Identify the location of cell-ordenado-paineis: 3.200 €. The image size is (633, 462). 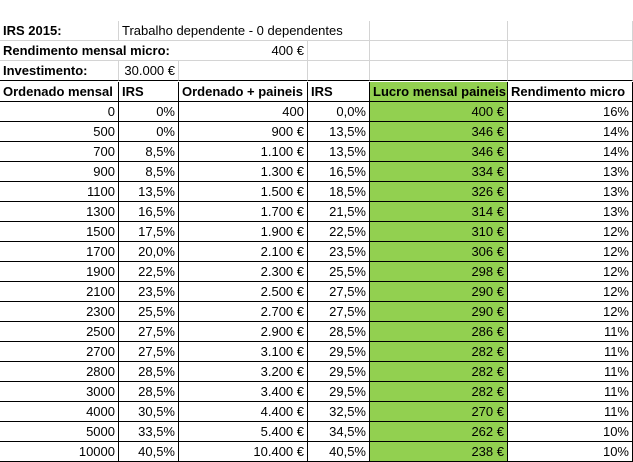
(243, 372).